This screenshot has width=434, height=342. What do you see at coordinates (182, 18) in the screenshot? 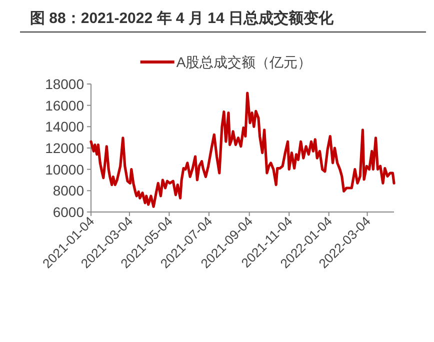
I see `chart-title: 图 88：2021-2022 年 4 月 14 日总成交额变化` at bounding box center [182, 18].